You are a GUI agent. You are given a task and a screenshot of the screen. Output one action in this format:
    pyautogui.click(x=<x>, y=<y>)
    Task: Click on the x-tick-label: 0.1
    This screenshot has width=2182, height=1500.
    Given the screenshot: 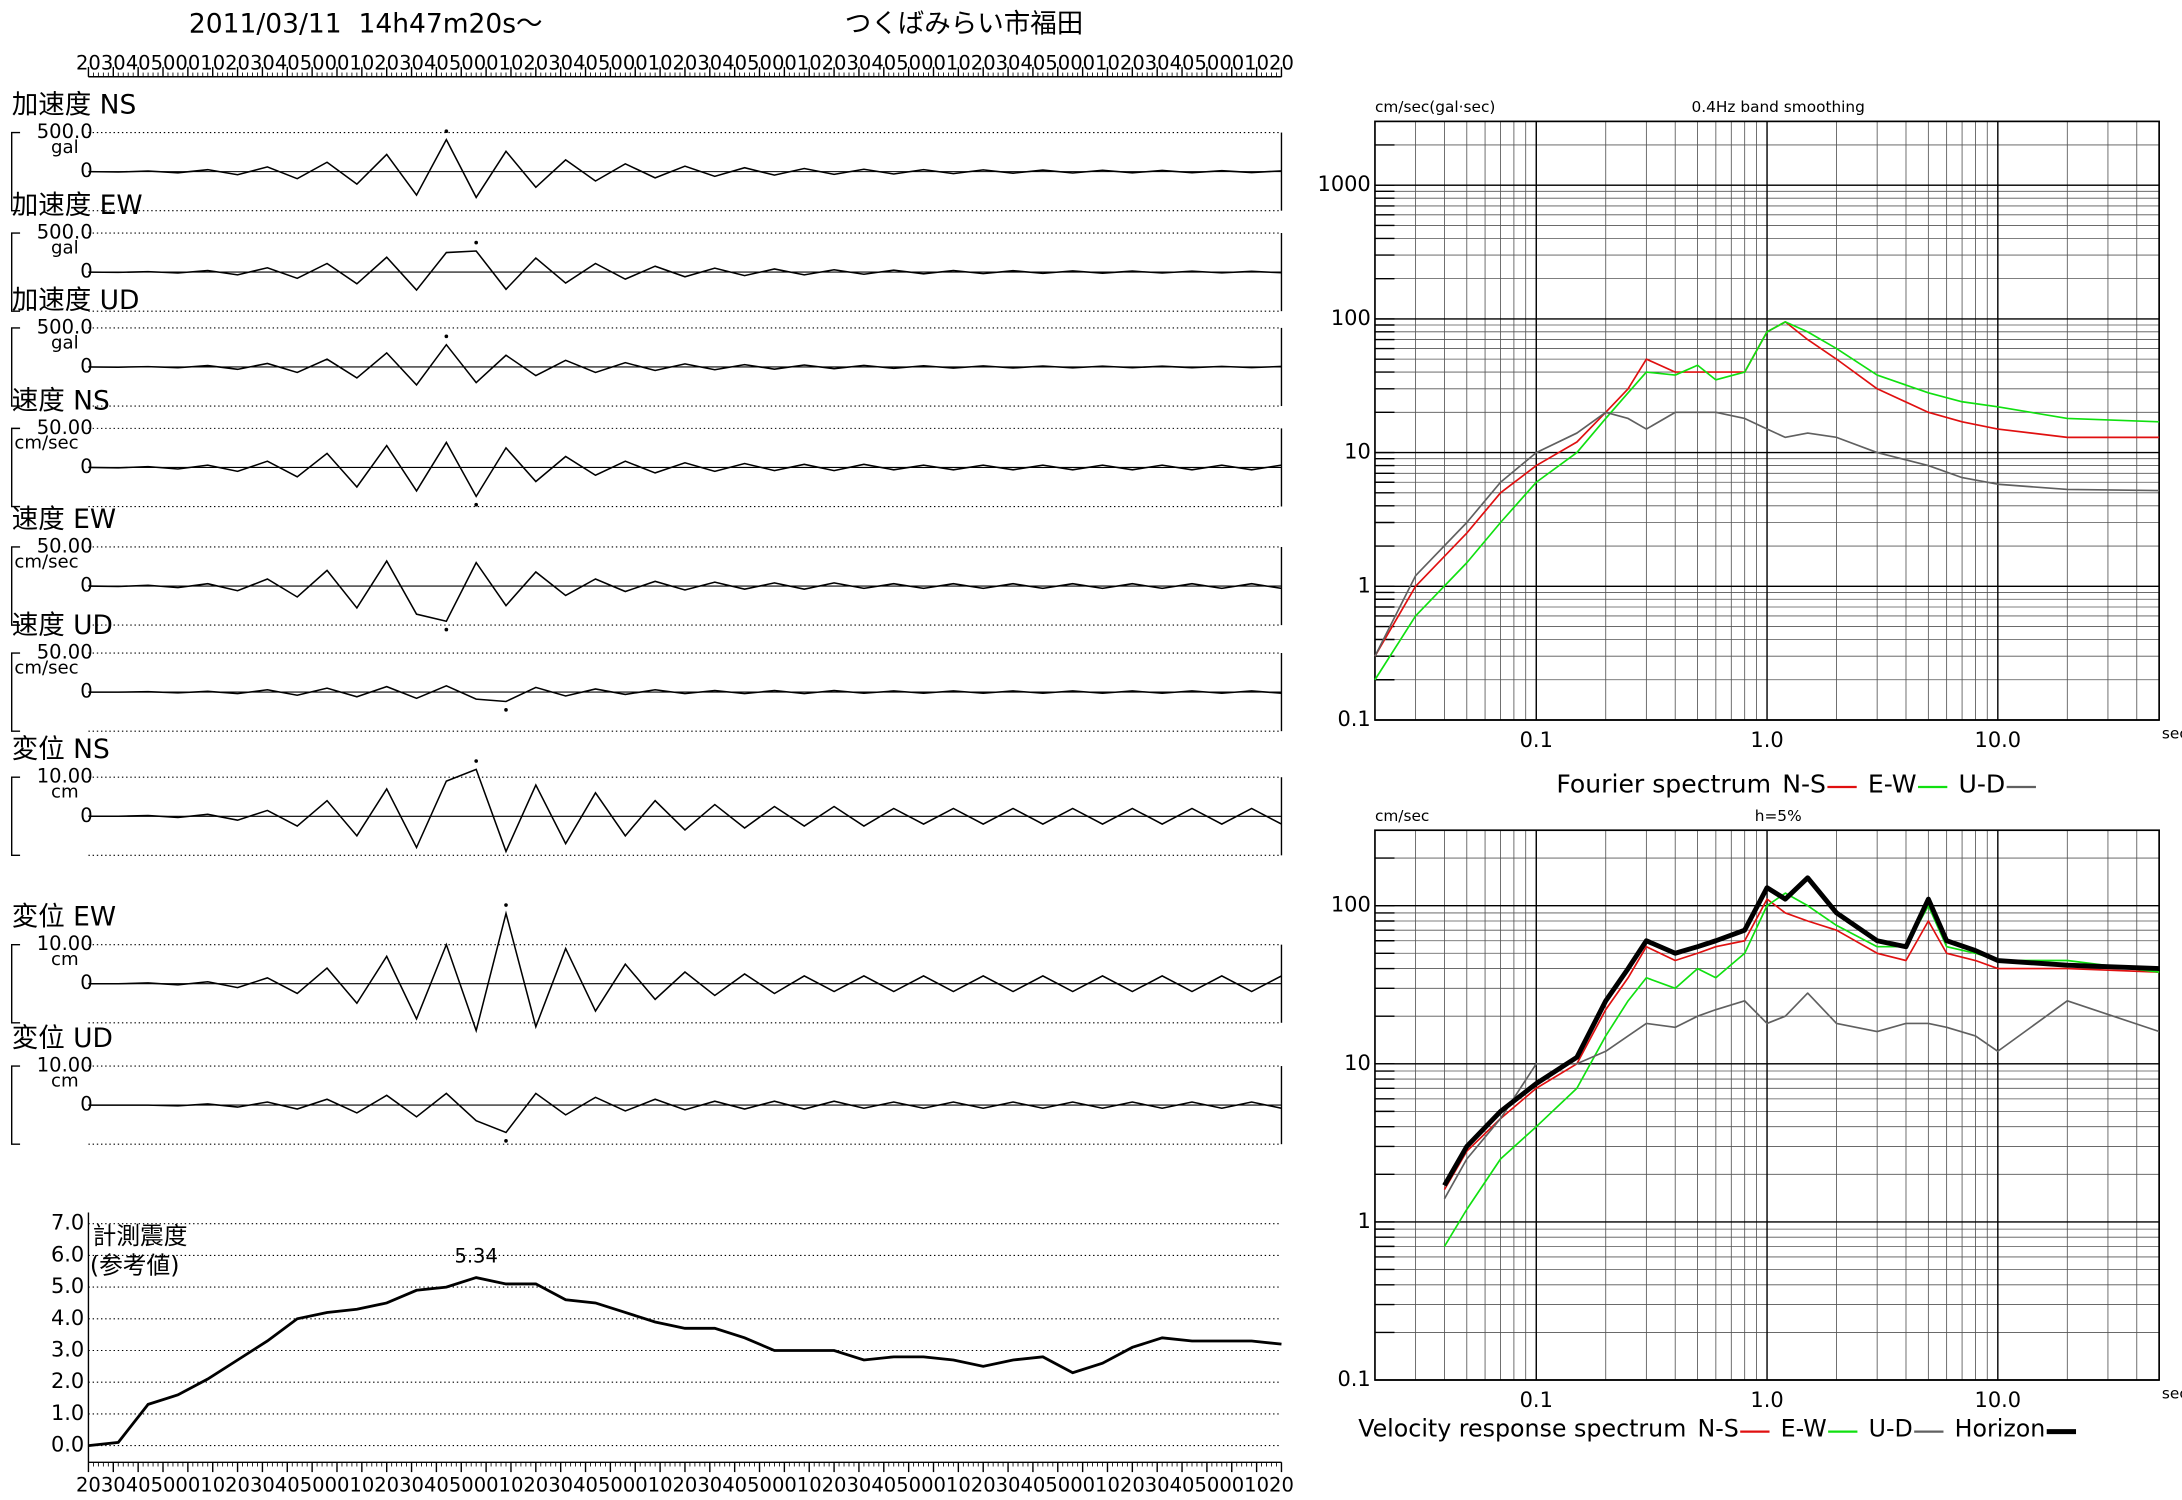 What is the action you would take?
    pyautogui.click(x=1536, y=1400)
    